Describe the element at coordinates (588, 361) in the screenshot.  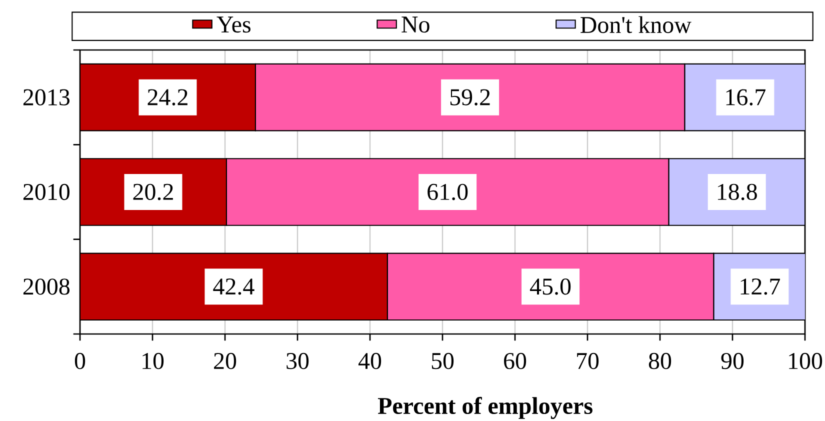
I see `x-tick-label: 70` at that location.